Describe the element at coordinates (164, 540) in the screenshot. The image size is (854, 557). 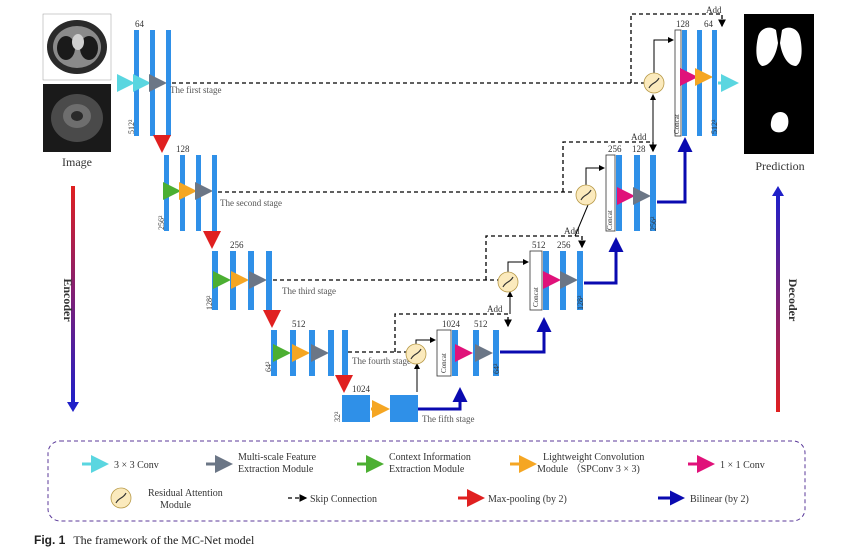
I see `figure-caption-text: The framework of the MC-Net model` at that location.